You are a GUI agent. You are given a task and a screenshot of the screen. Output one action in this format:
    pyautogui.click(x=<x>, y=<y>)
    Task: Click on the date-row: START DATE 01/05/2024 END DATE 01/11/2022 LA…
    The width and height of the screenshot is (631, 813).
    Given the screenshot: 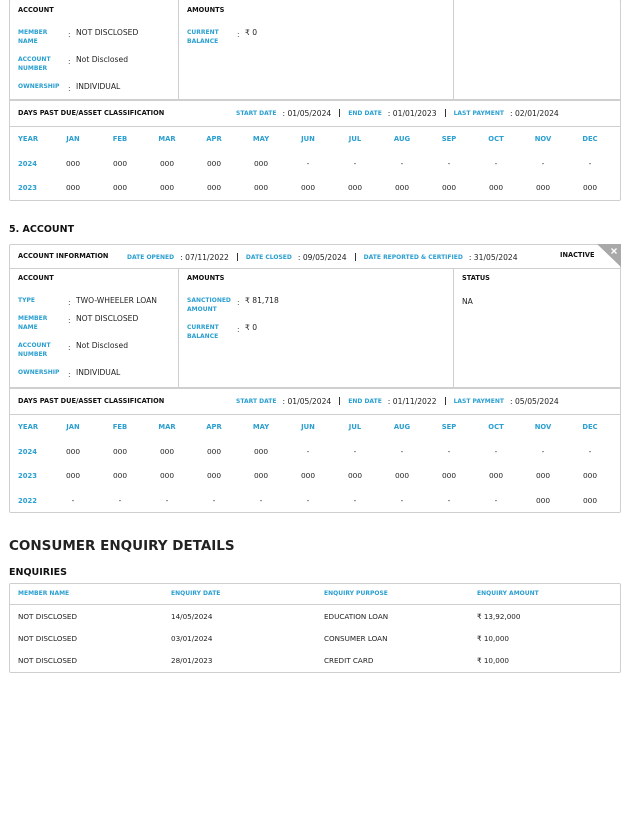 What is the action you would take?
    pyautogui.click(x=397, y=401)
    